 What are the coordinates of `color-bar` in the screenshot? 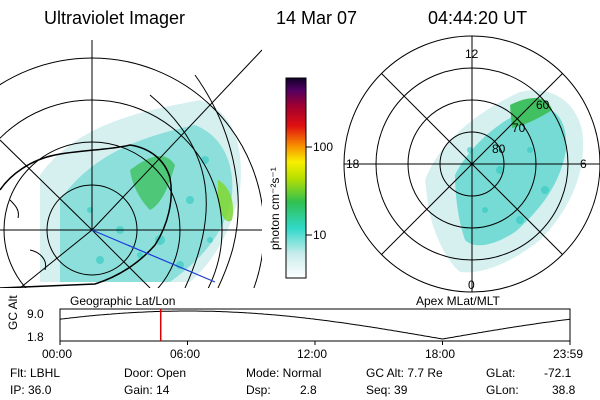 It's located at (296, 178).